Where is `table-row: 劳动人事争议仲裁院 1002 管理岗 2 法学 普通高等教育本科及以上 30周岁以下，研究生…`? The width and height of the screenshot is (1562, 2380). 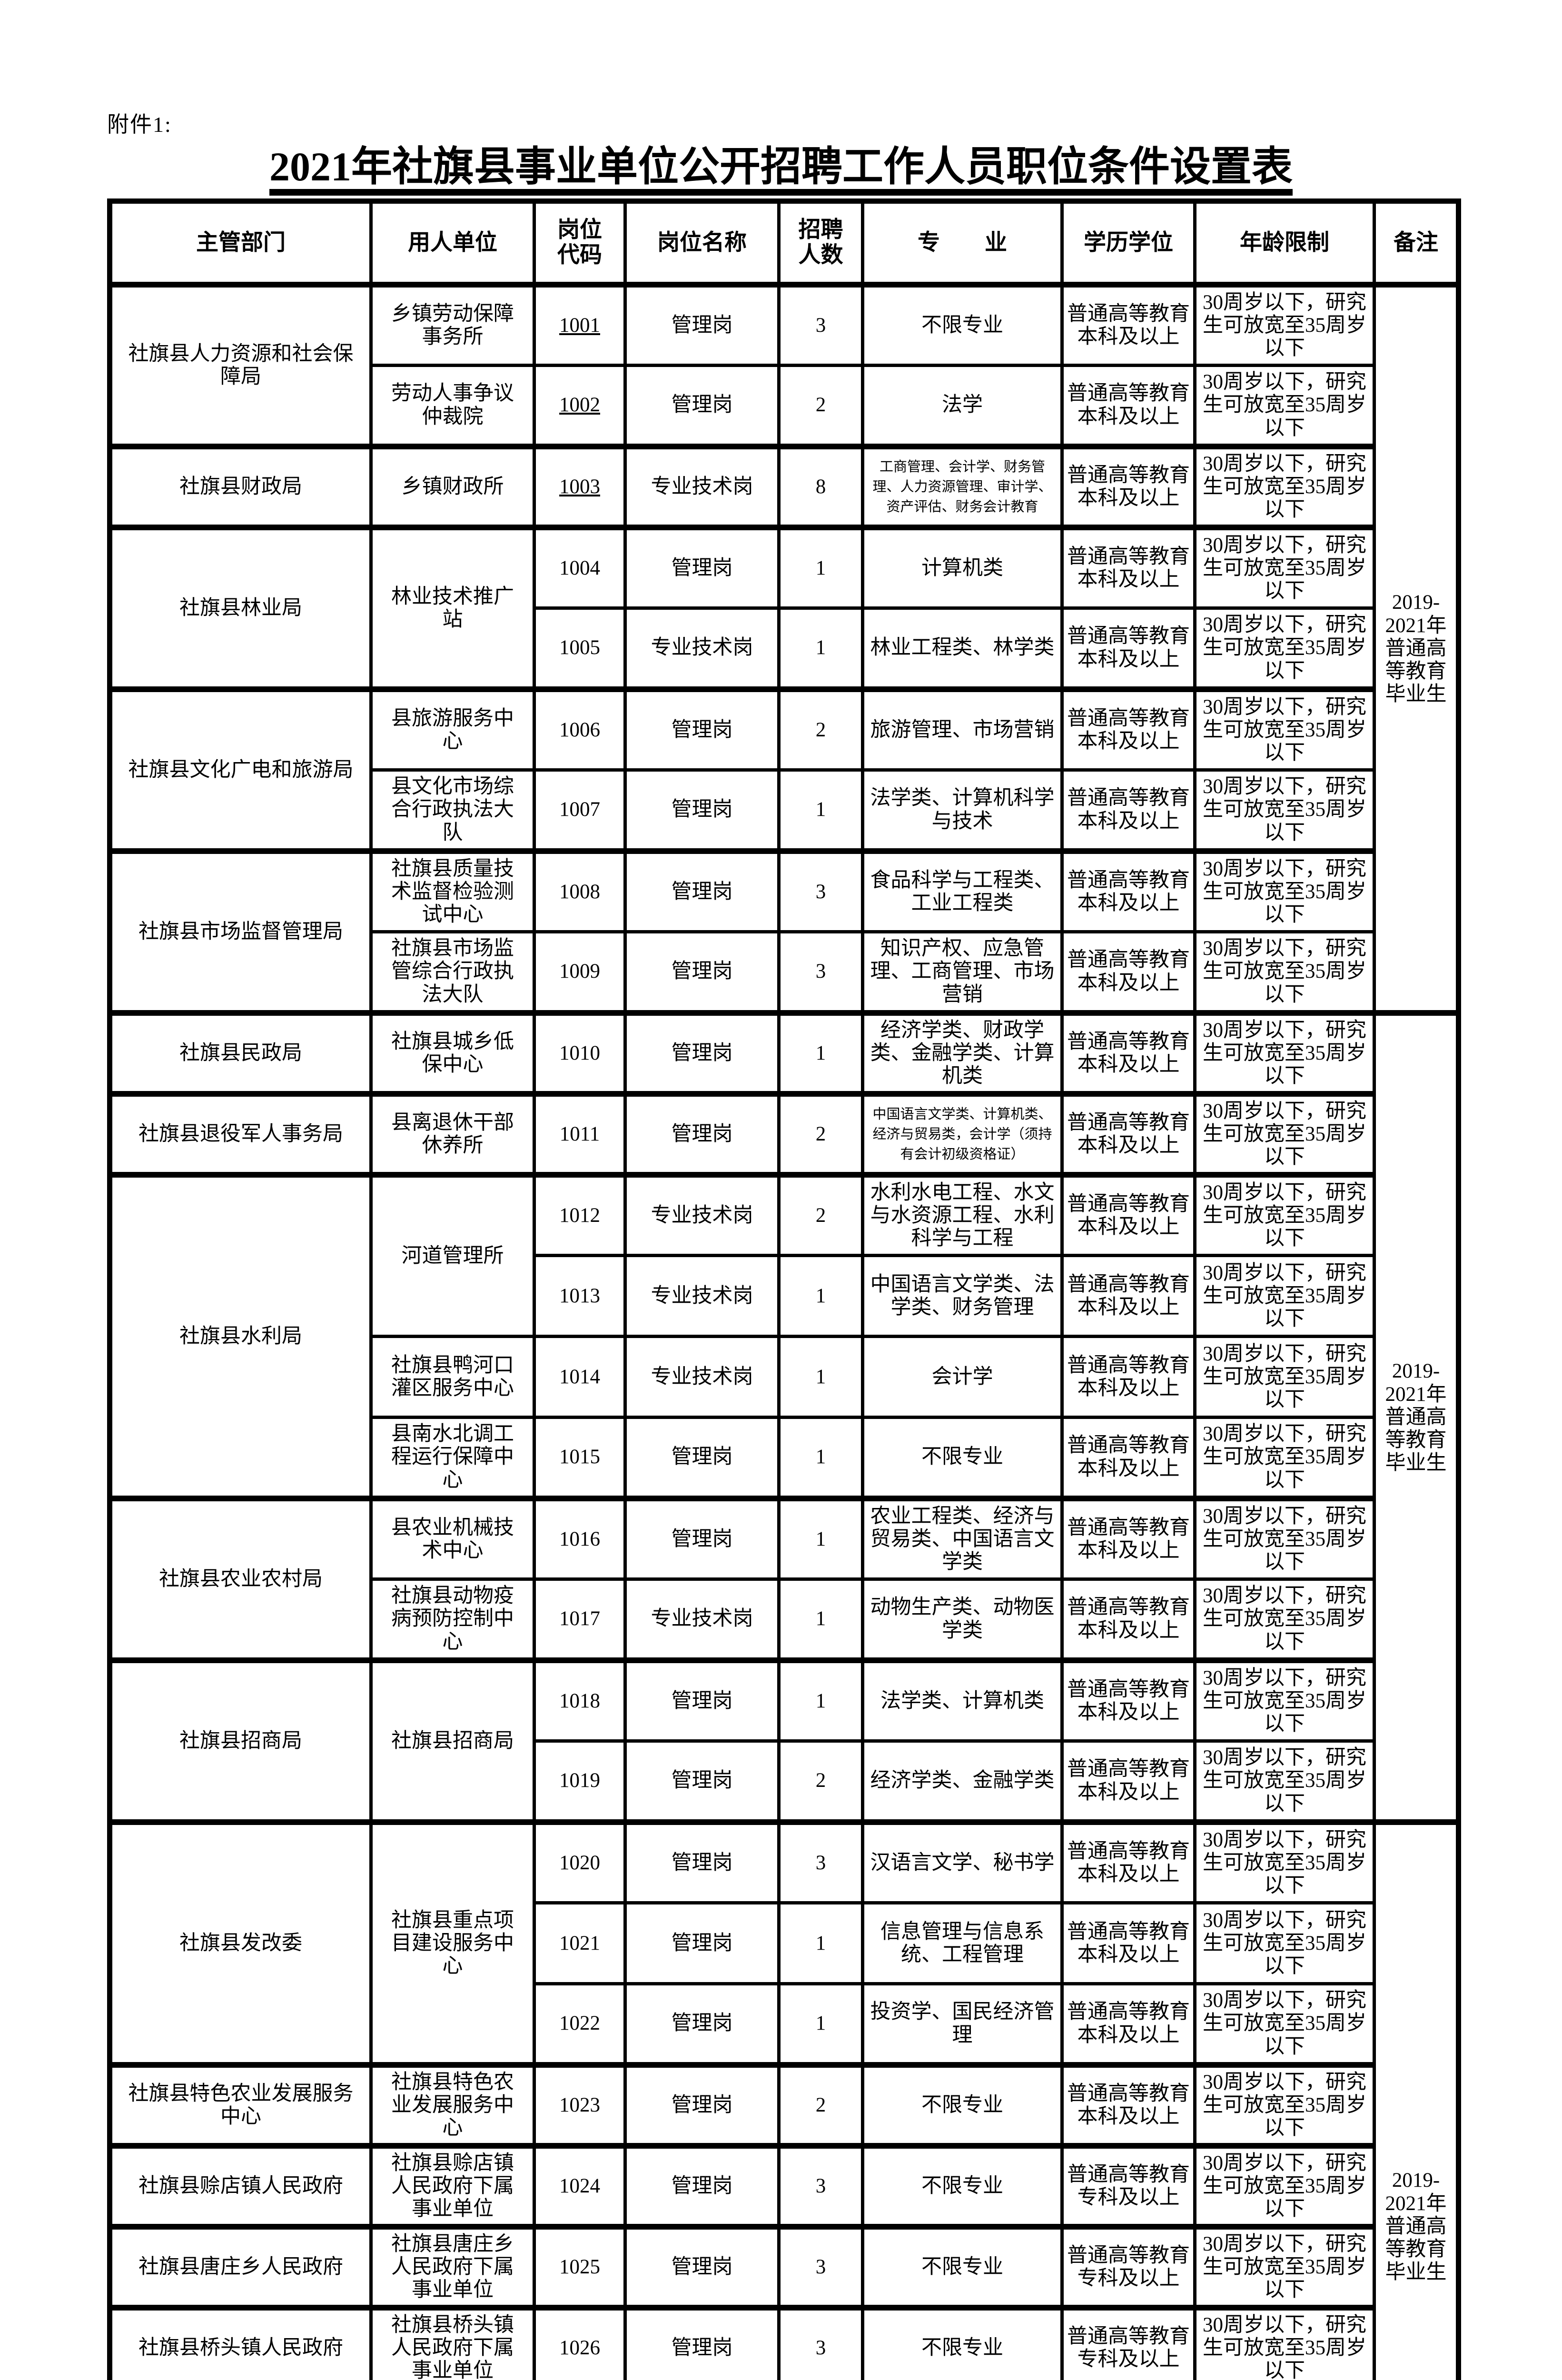 table-row: 劳动人事争议仲裁院 1002 管理岗 2 法学 普通高等教育本科及以上 30周岁以下，研究生… is located at coordinates (785, 406).